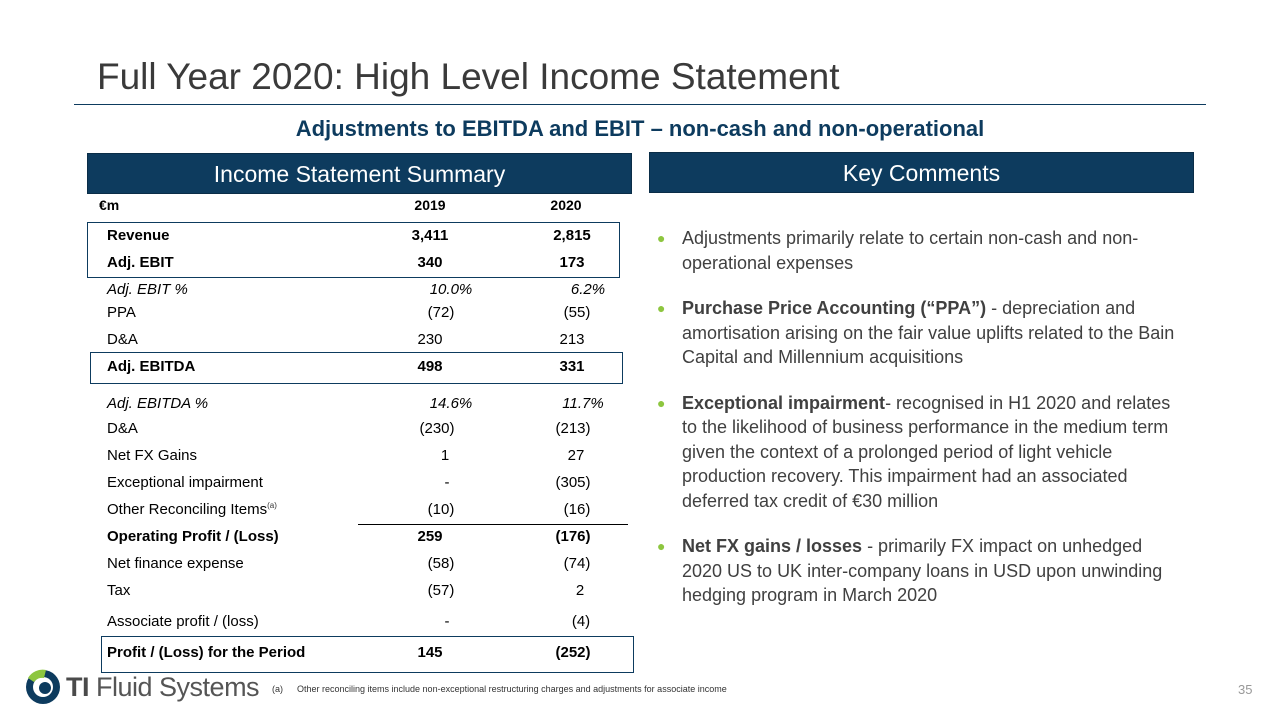 The height and width of the screenshot is (720, 1280). I want to click on row-2019-revenue: 3,411, so click(430, 235).